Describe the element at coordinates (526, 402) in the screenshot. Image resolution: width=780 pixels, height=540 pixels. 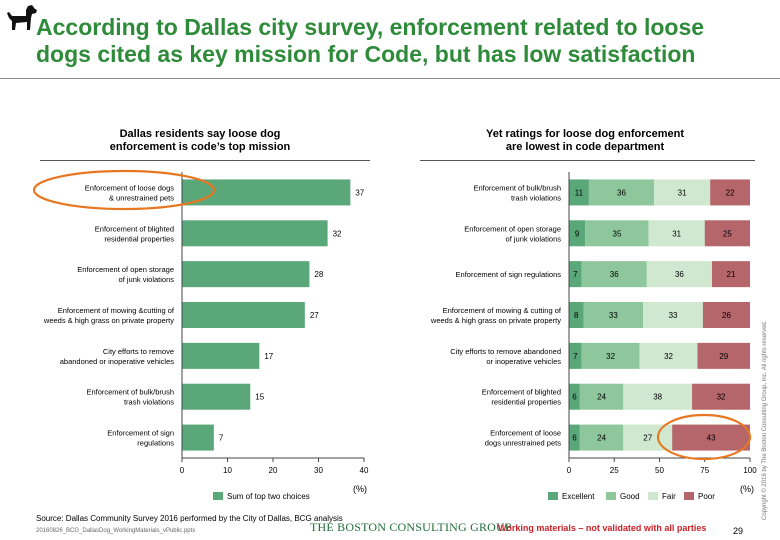
I see `right-category-6-line2: residential properties` at that location.